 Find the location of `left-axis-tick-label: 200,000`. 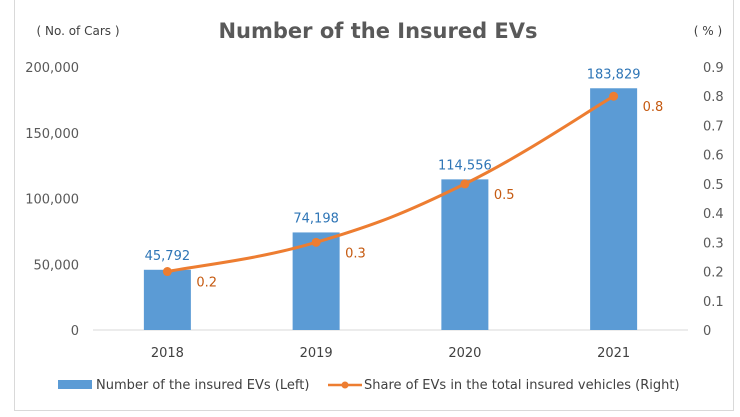

left-axis-tick-label: 200,000 is located at coordinates (52, 68).